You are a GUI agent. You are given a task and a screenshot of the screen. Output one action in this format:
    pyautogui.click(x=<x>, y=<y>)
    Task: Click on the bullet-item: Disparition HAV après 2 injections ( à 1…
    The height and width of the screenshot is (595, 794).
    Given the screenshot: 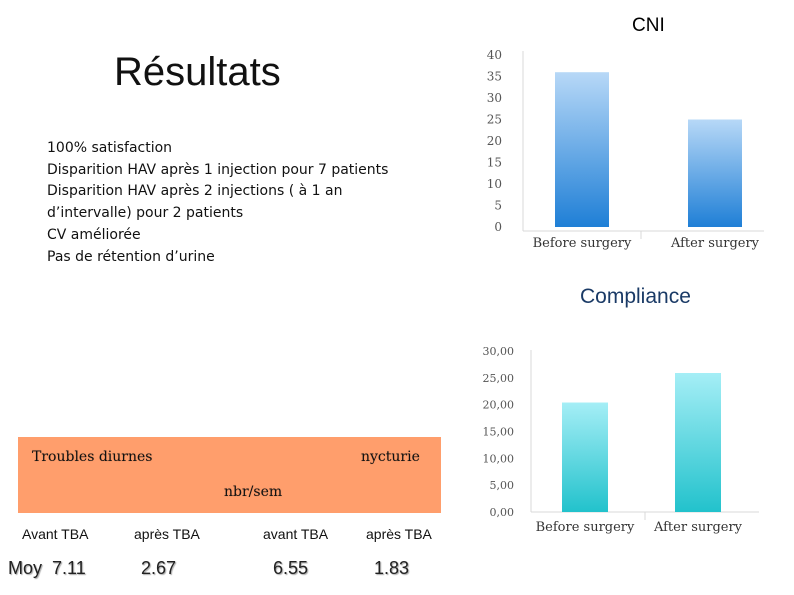 What is the action you would take?
    pyautogui.click(x=195, y=191)
    